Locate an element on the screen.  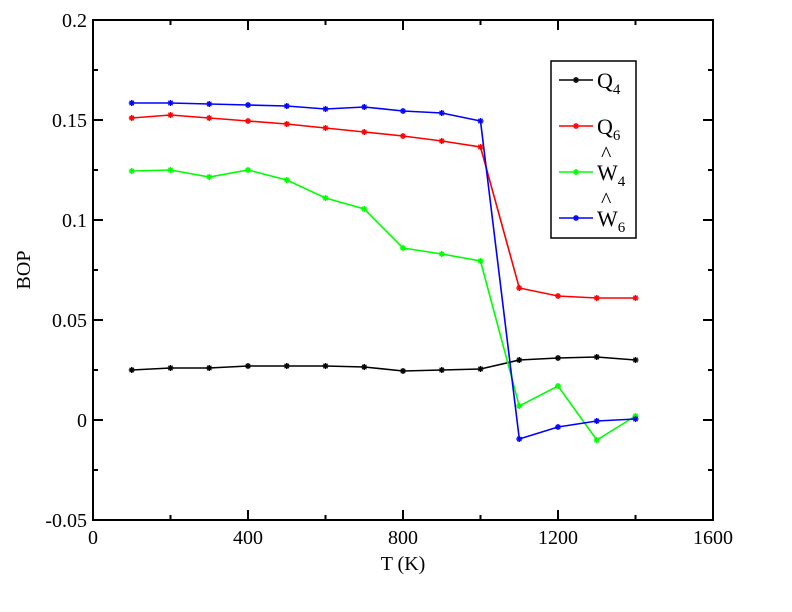
legend-label-q4: Q4 is located at coordinates (609, 83).